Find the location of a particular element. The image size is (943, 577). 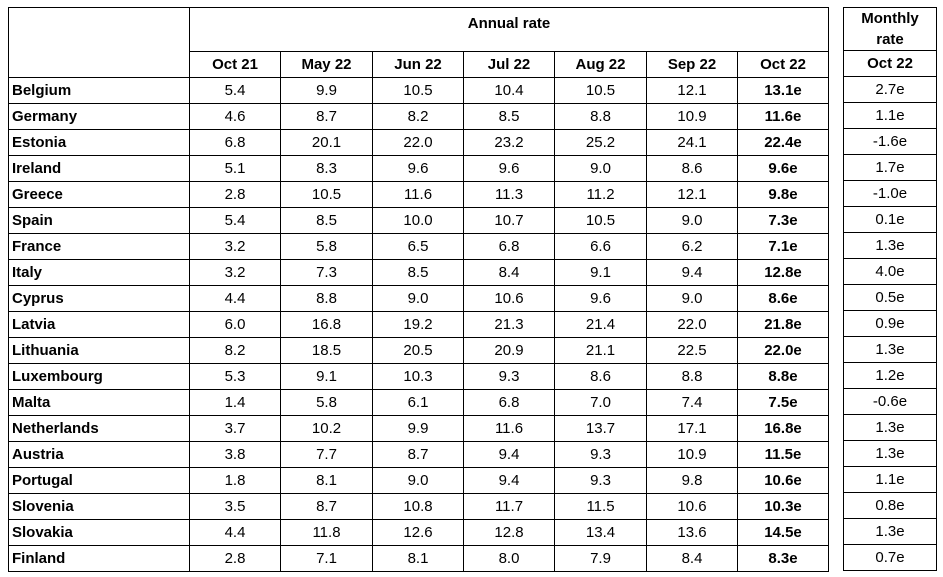

annual-rate-cell: 8.2 is located at coordinates (235, 350).